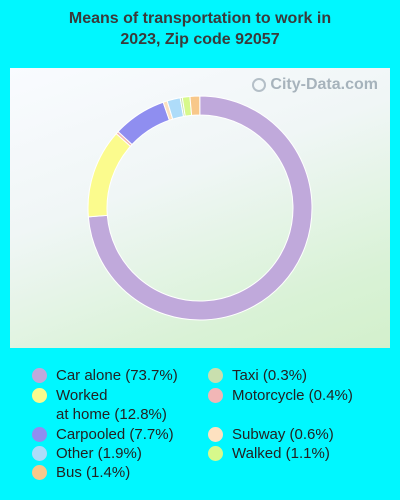 This screenshot has height=500, width=400. I want to click on legend-item-carpooled: Carpooled (7.7%), so click(103, 434).